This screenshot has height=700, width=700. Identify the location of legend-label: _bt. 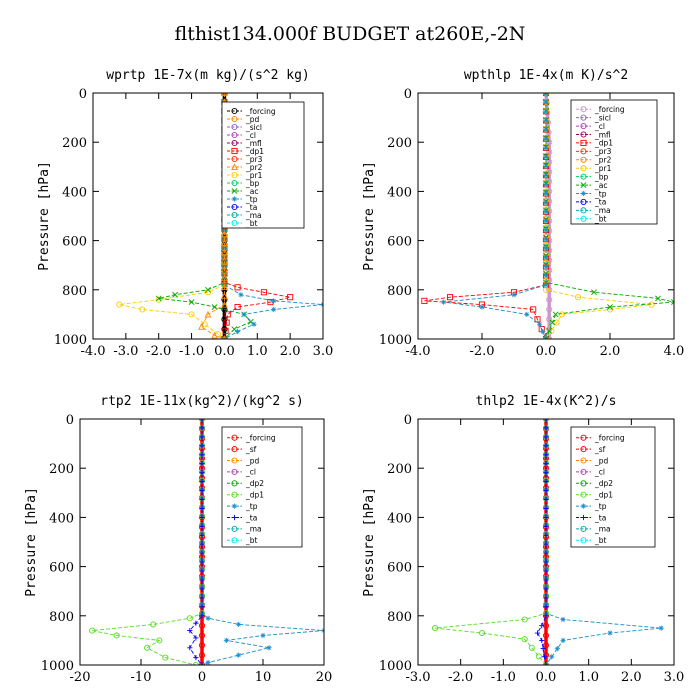
(600, 540).